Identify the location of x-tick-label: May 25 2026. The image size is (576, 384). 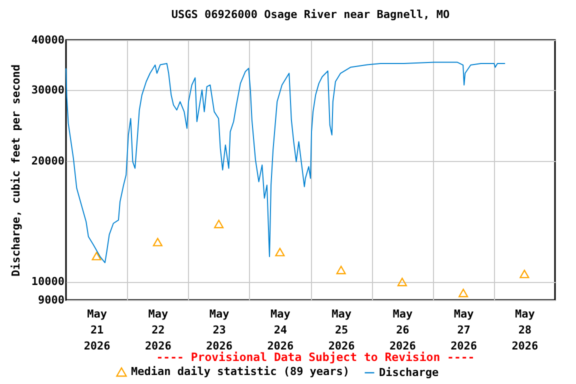
(342, 330).